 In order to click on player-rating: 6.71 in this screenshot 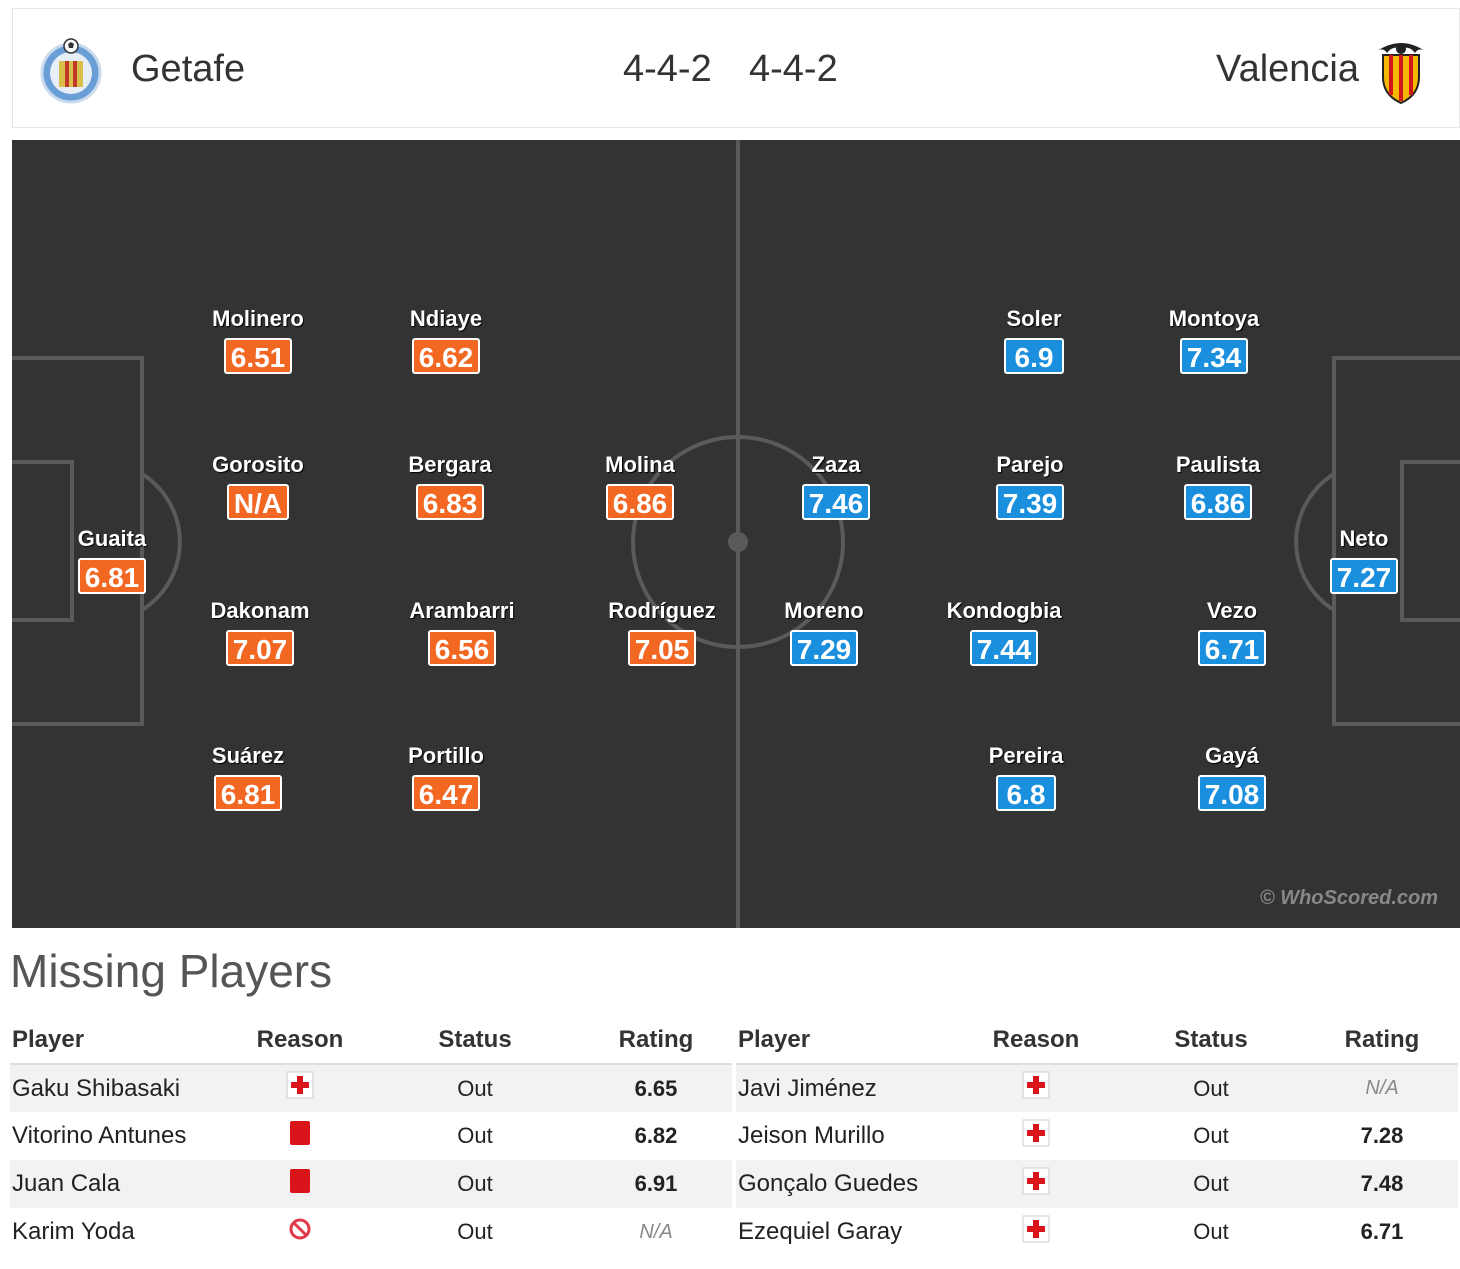, I will do `click(1232, 648)`.